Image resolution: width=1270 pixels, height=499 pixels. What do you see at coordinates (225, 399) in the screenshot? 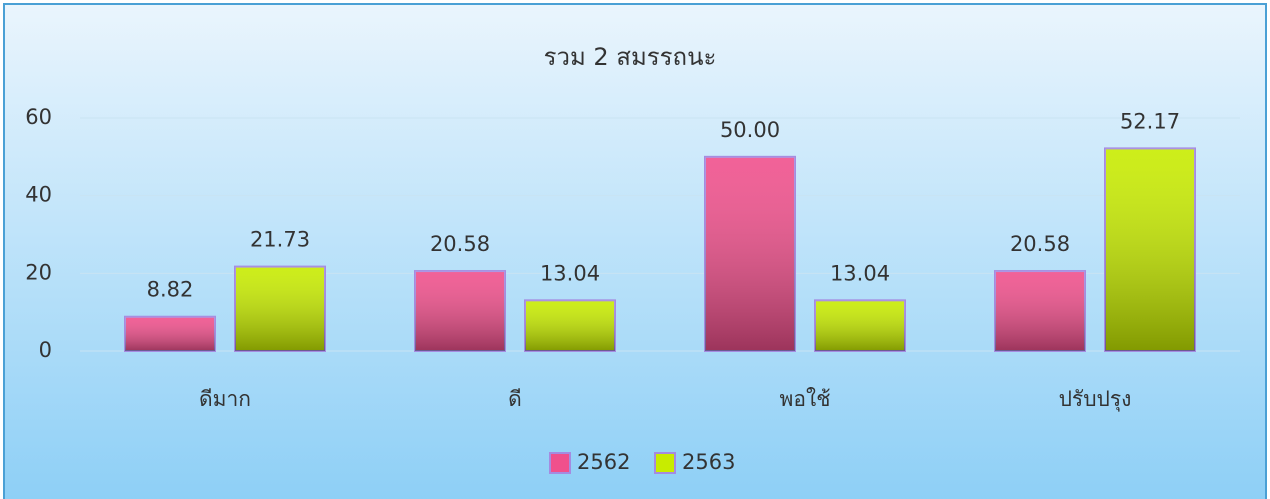
I see `x-tick-label: ดีมาก` at bounding box center [225, 399].